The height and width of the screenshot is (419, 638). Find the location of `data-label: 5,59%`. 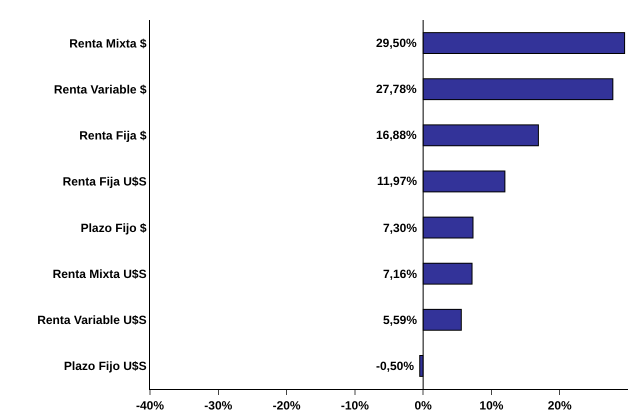

data-label: 5,59% is located at coordinates (400, 320).